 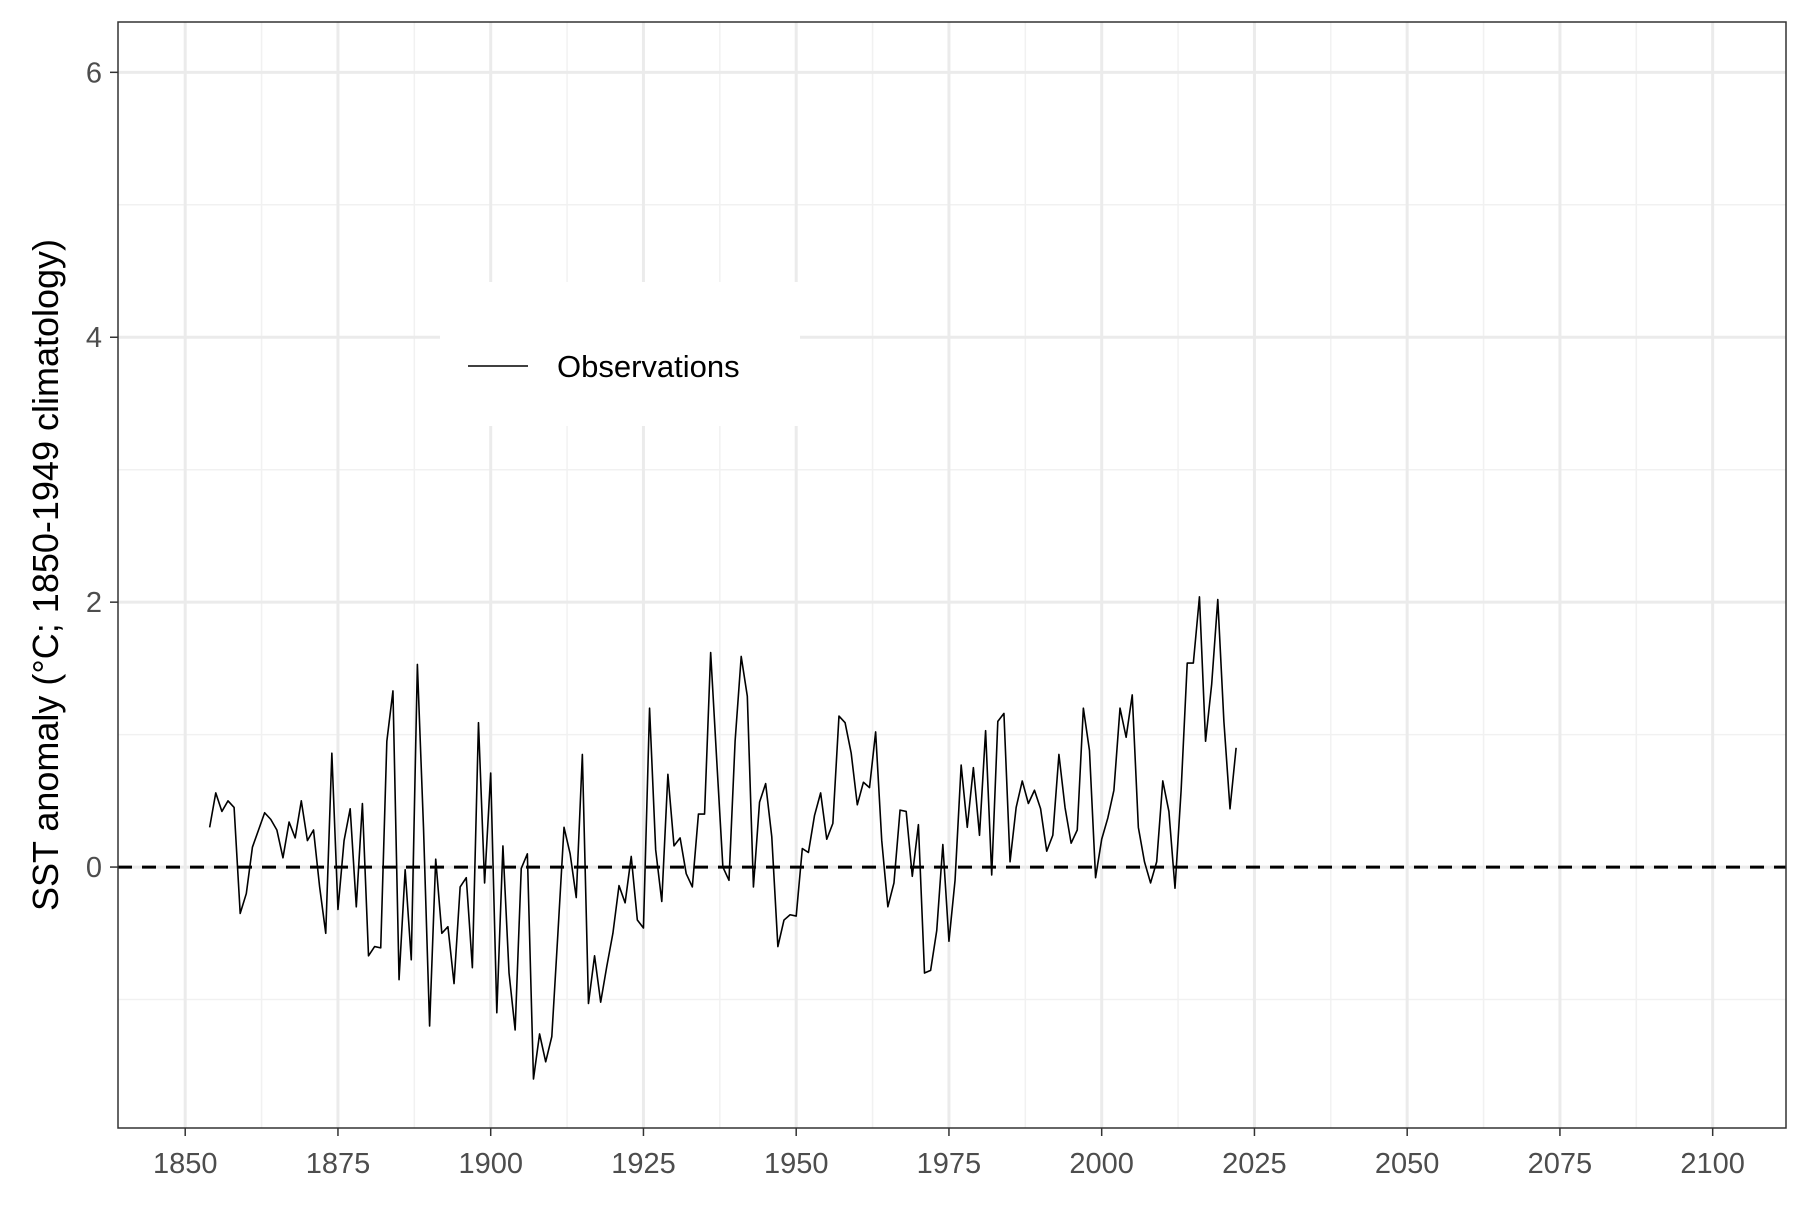 I want to click on y-axis: 0 2 4 6, so click(x=102, y=470).